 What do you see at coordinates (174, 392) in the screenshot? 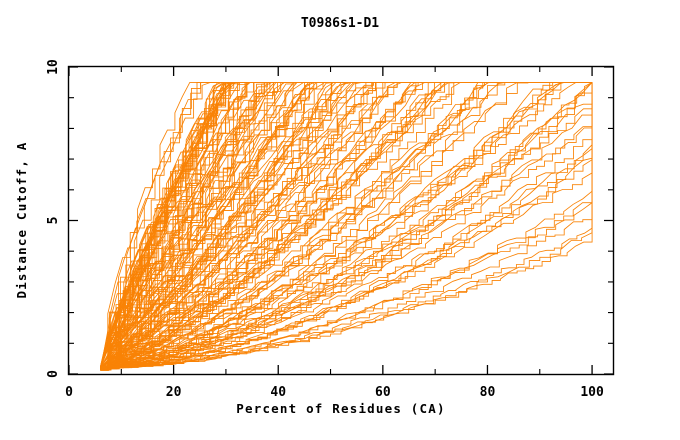
I see `x-tick-label: 20` at bounding box center [174, 392].